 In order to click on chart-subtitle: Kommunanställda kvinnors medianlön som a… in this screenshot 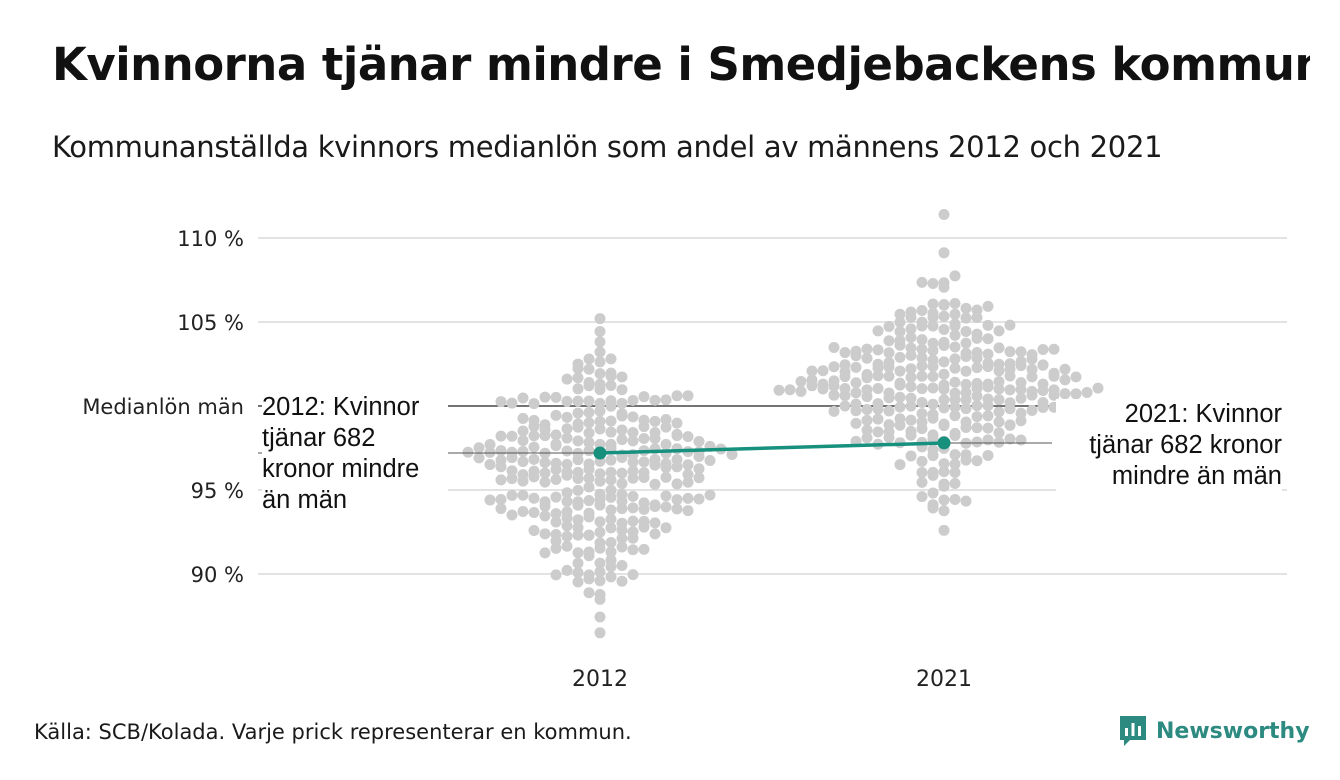, I will do `click(607, 147)`.